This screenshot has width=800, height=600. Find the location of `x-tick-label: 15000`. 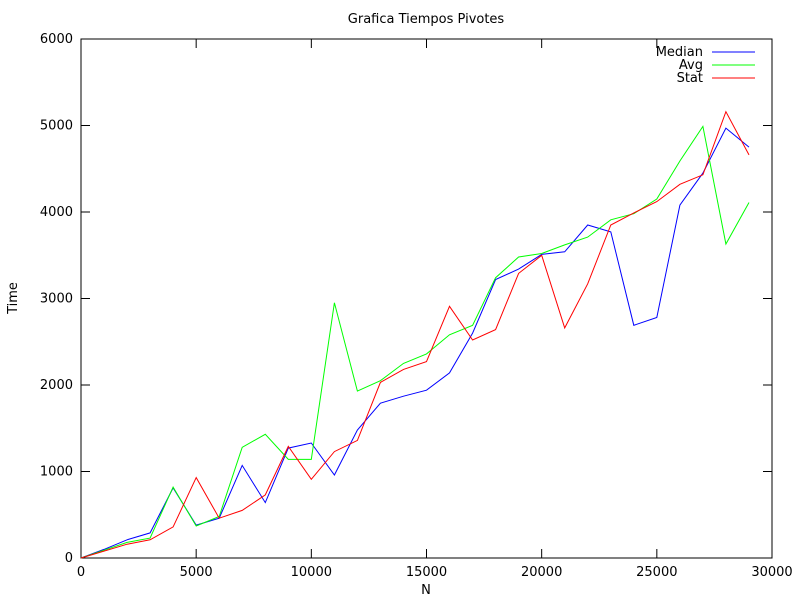

x-tick-label: 15000 is located at coordinates (426, 572).